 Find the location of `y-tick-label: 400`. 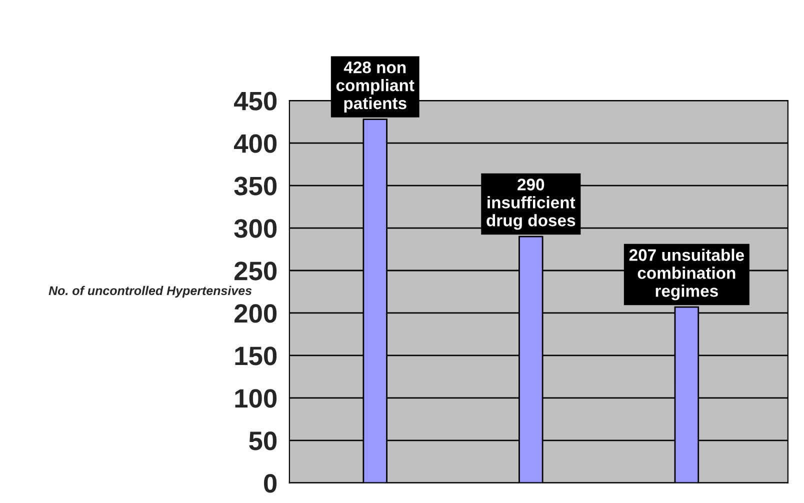

y-tick-label: 400 is located at coordinates (255, 143).